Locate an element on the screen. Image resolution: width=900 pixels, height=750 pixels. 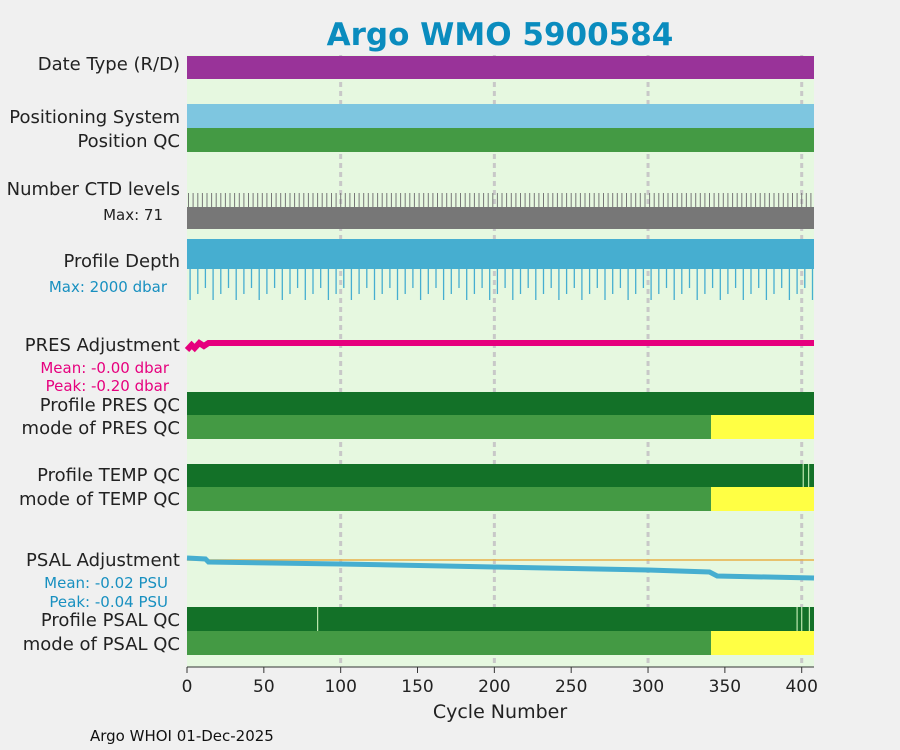
label-pres-mean: Mean: -0.00 dbar is located at coordinates (105, 368).